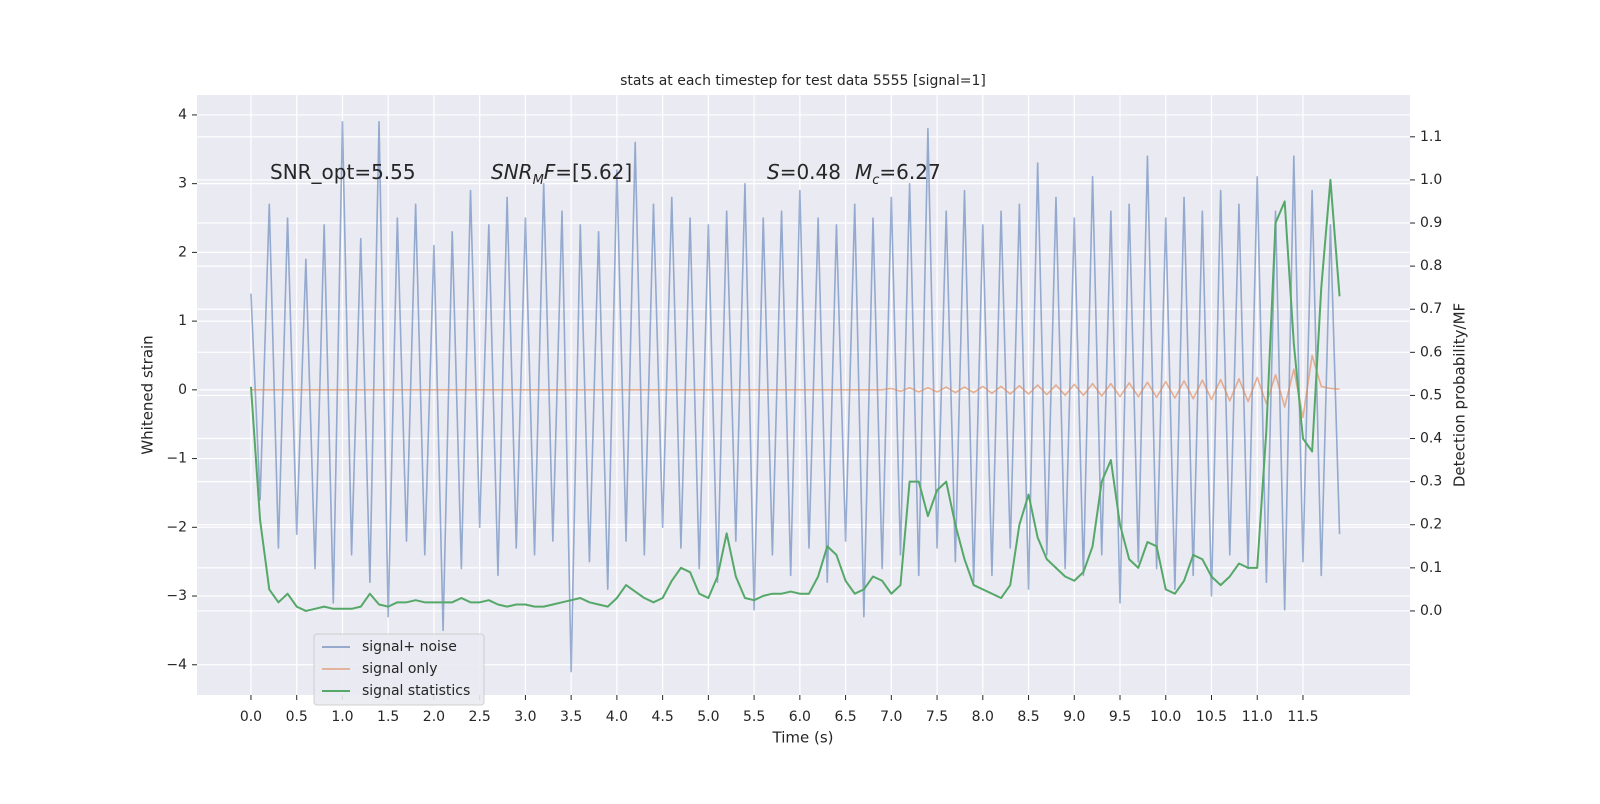 This screenshot has height=804, width=1600. Describe the element at coordinates (1431, 266) in the screenshot. I see `y2-tick-label: 0.8` at that location.